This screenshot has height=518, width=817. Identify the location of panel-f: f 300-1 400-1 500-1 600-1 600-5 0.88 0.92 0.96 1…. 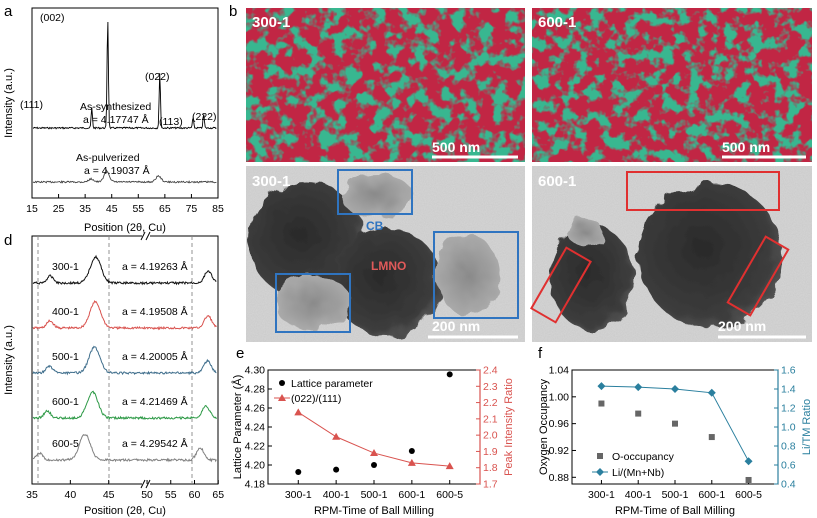
(675, 431).